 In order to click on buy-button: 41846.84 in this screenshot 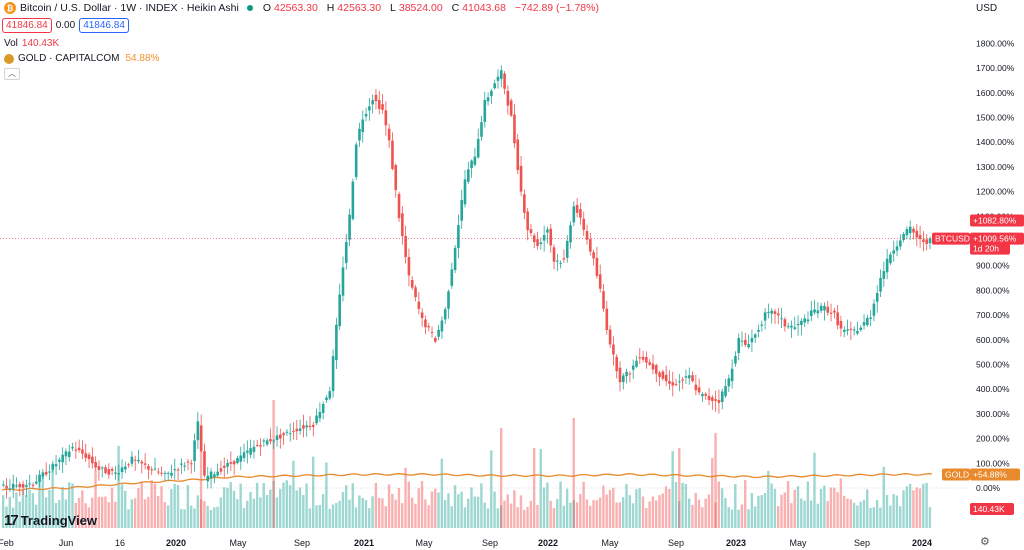, I will do `click(104, 25)`.